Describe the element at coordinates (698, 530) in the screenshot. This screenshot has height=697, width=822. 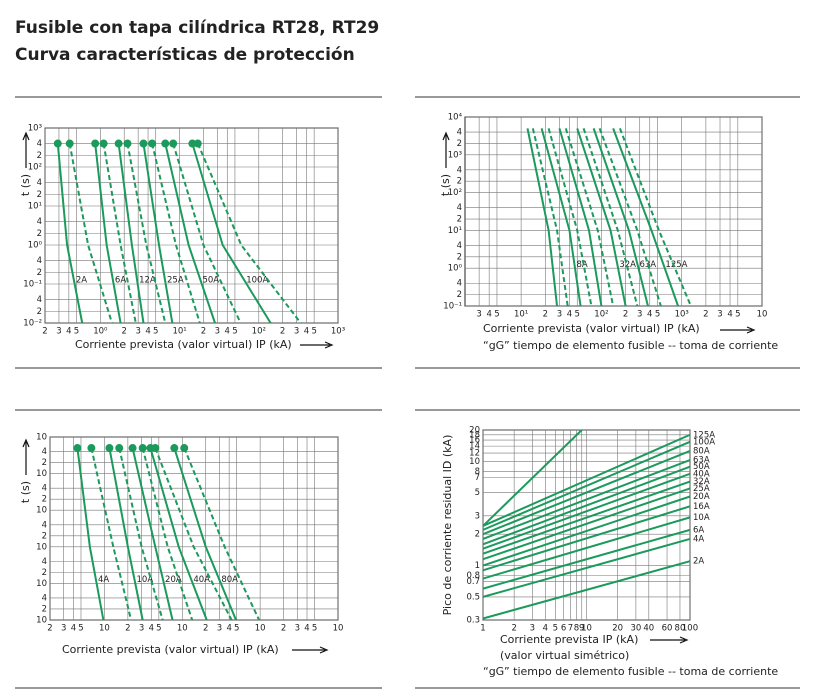
I see `series-label: 6A` at that location.